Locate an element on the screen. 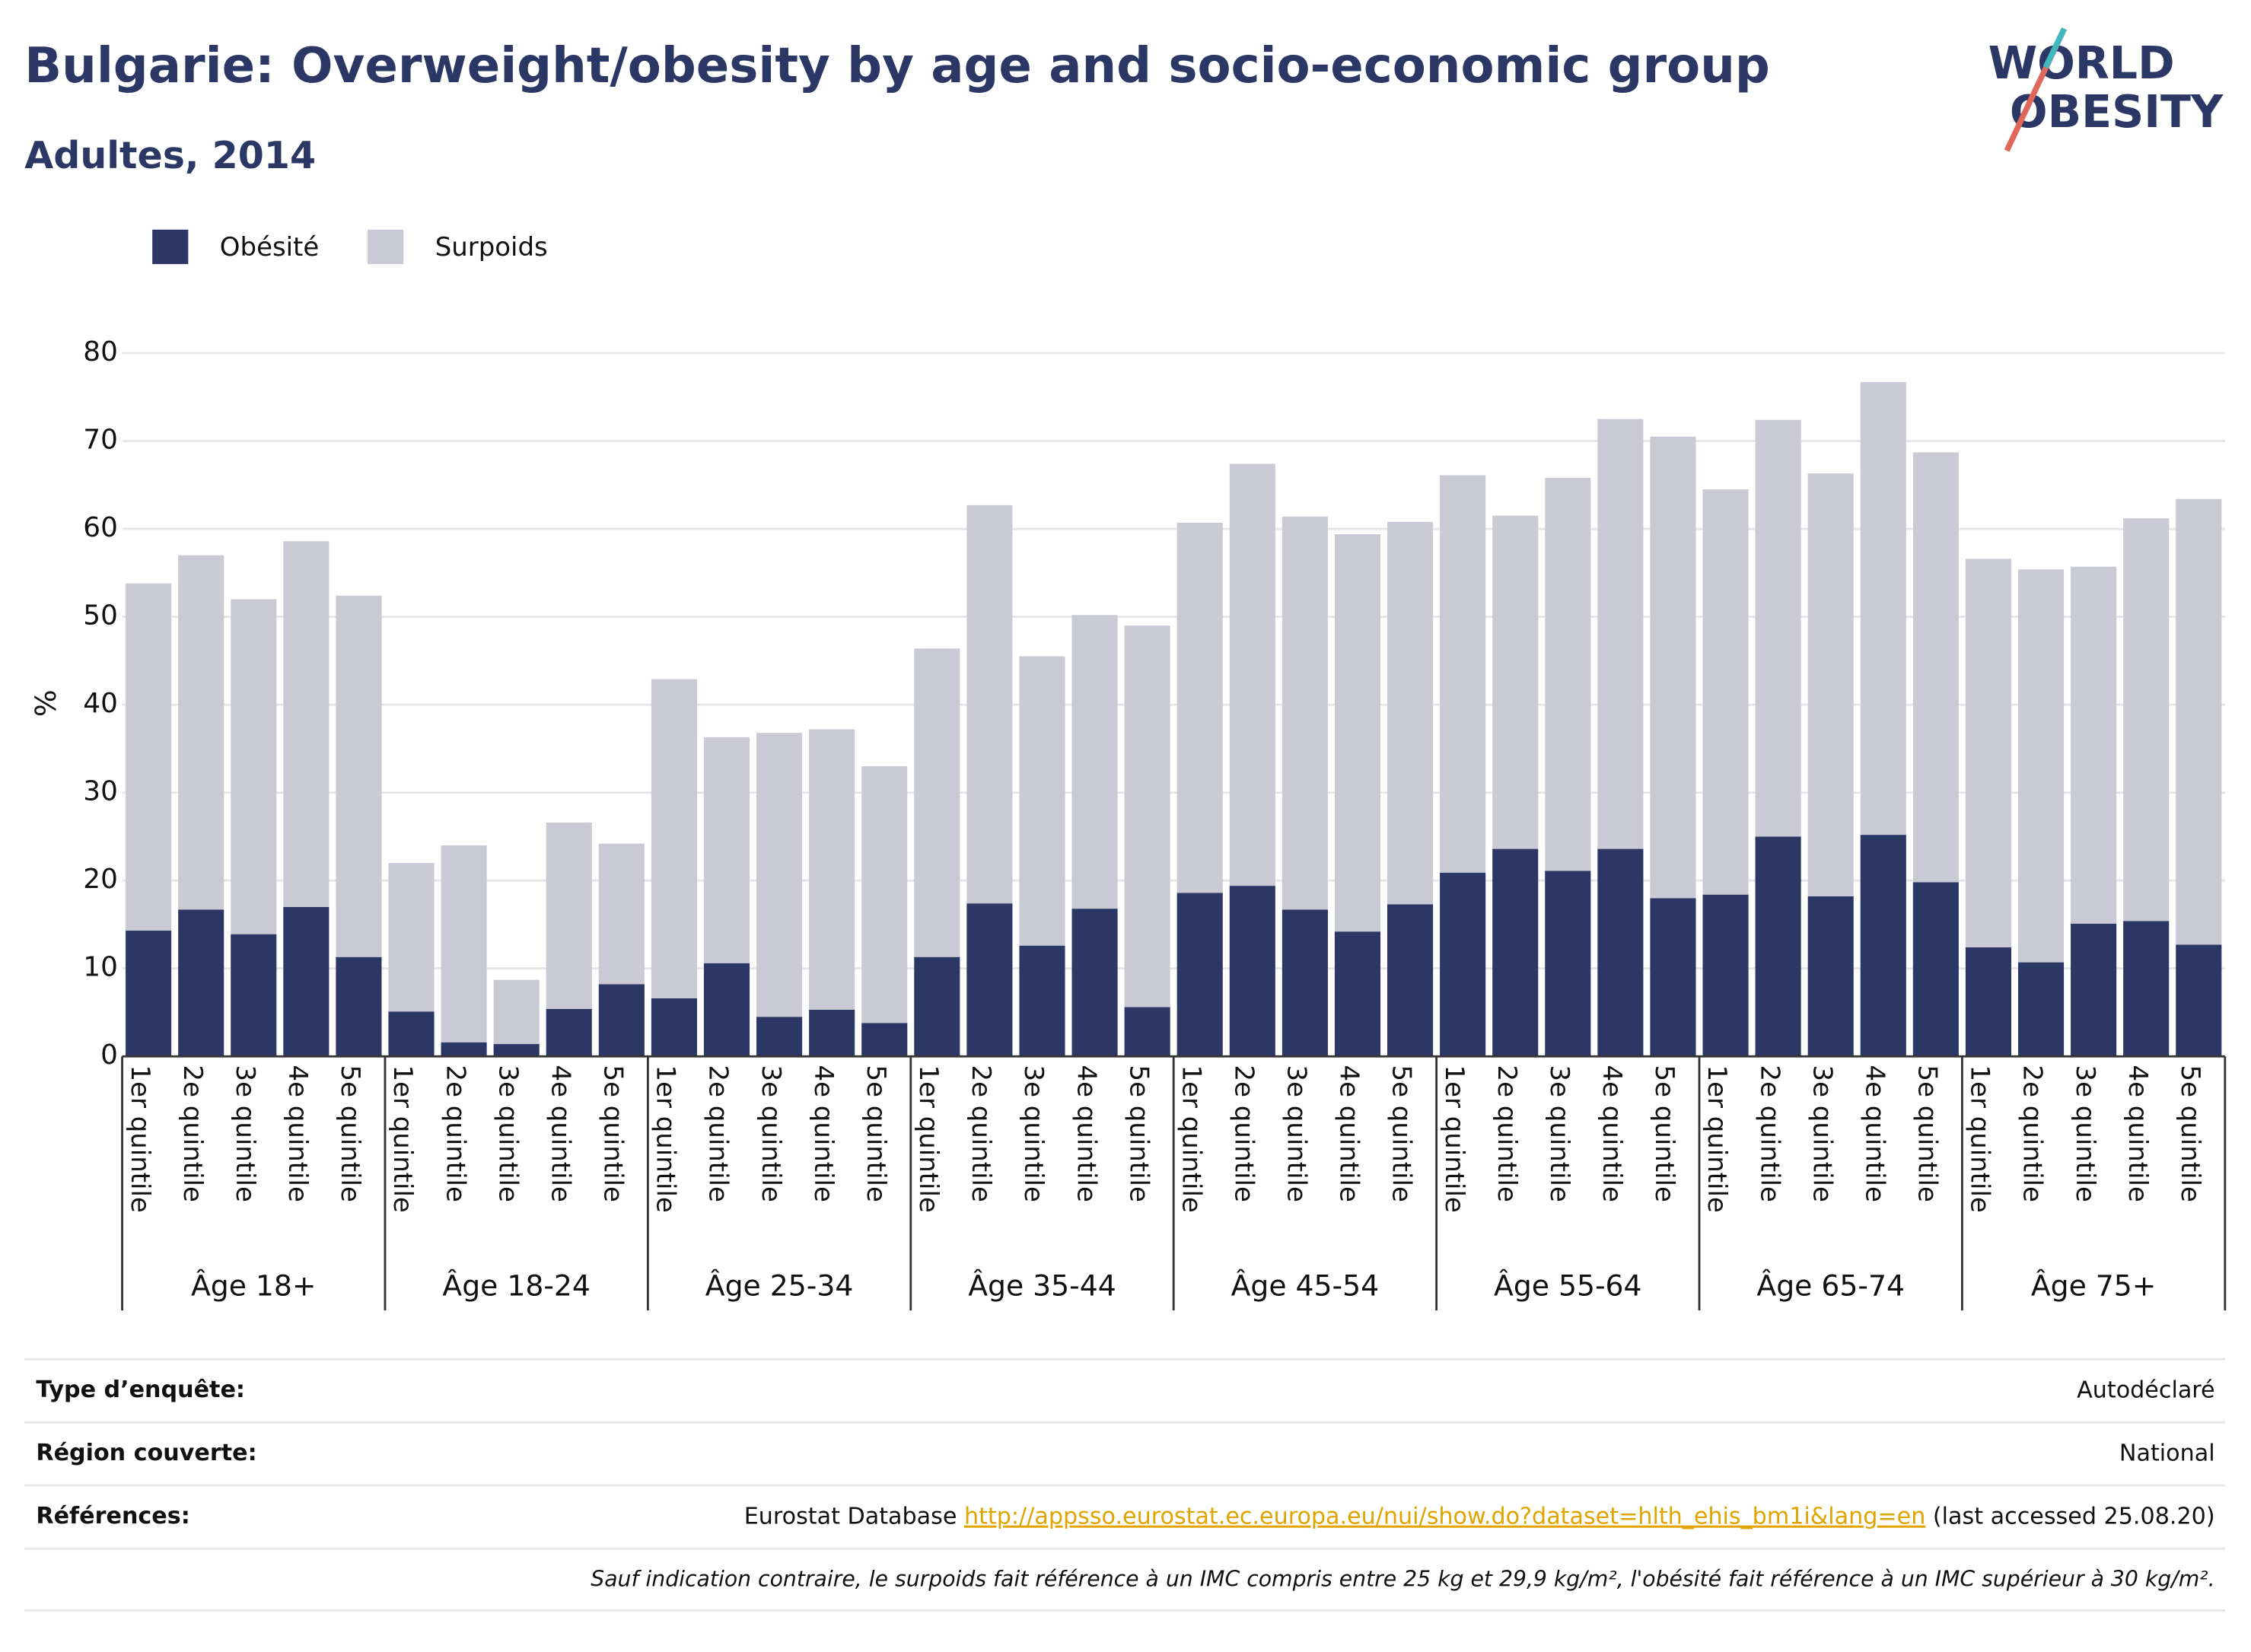 The width and height of the screenshot is (2251, 1652). legend-label: Surpoids is located at coordinates (491, 247).